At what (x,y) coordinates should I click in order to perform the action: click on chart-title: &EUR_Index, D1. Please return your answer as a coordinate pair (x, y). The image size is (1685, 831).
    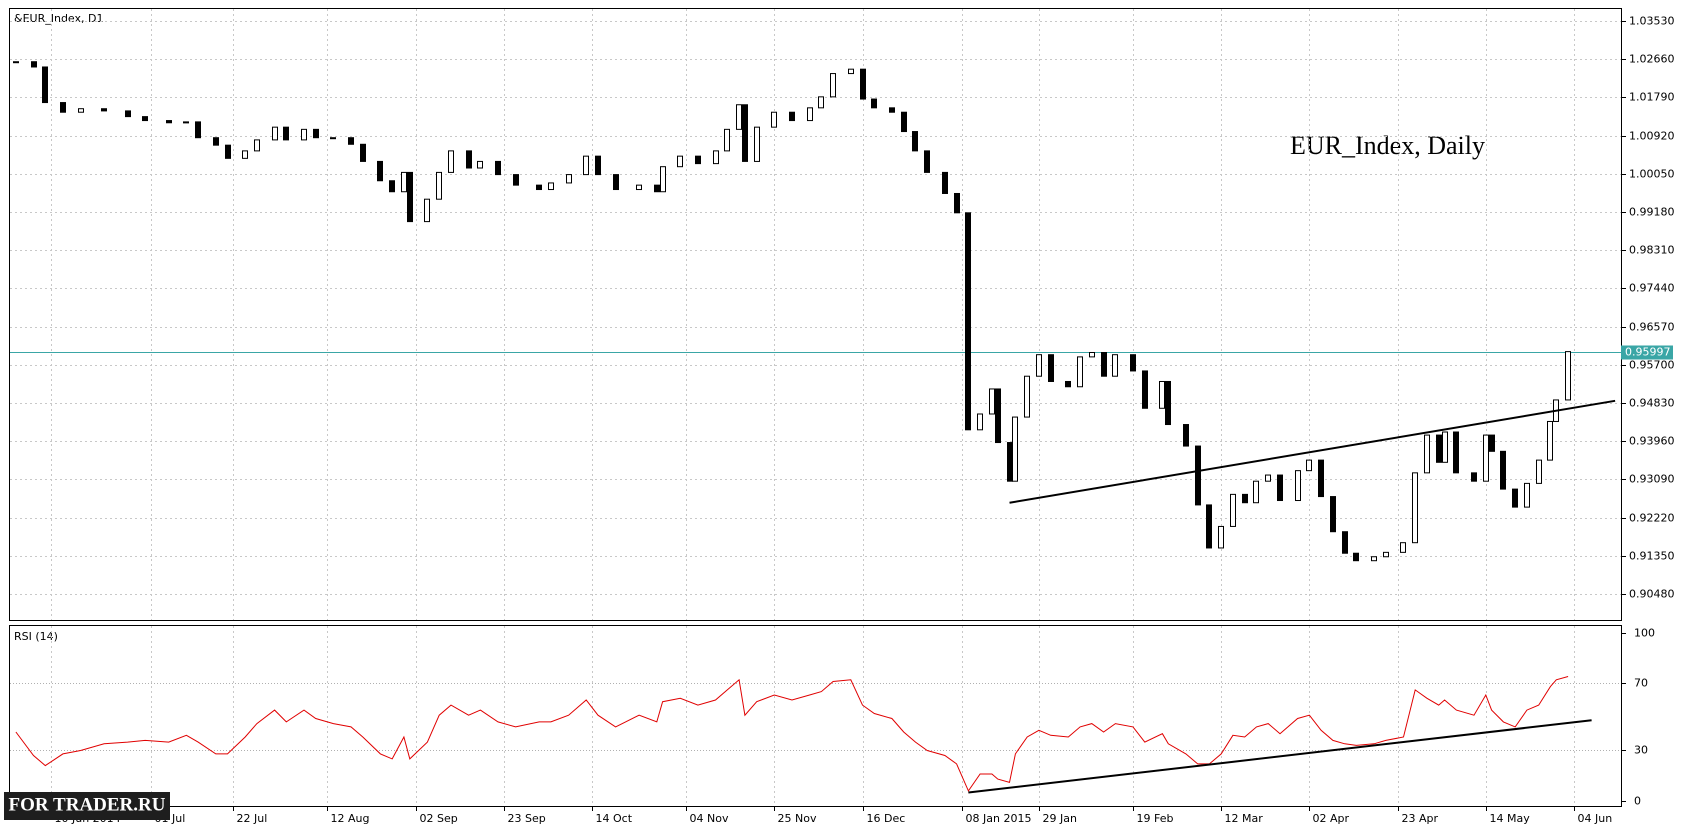
    Looking at the image, I should click on (58, 18).